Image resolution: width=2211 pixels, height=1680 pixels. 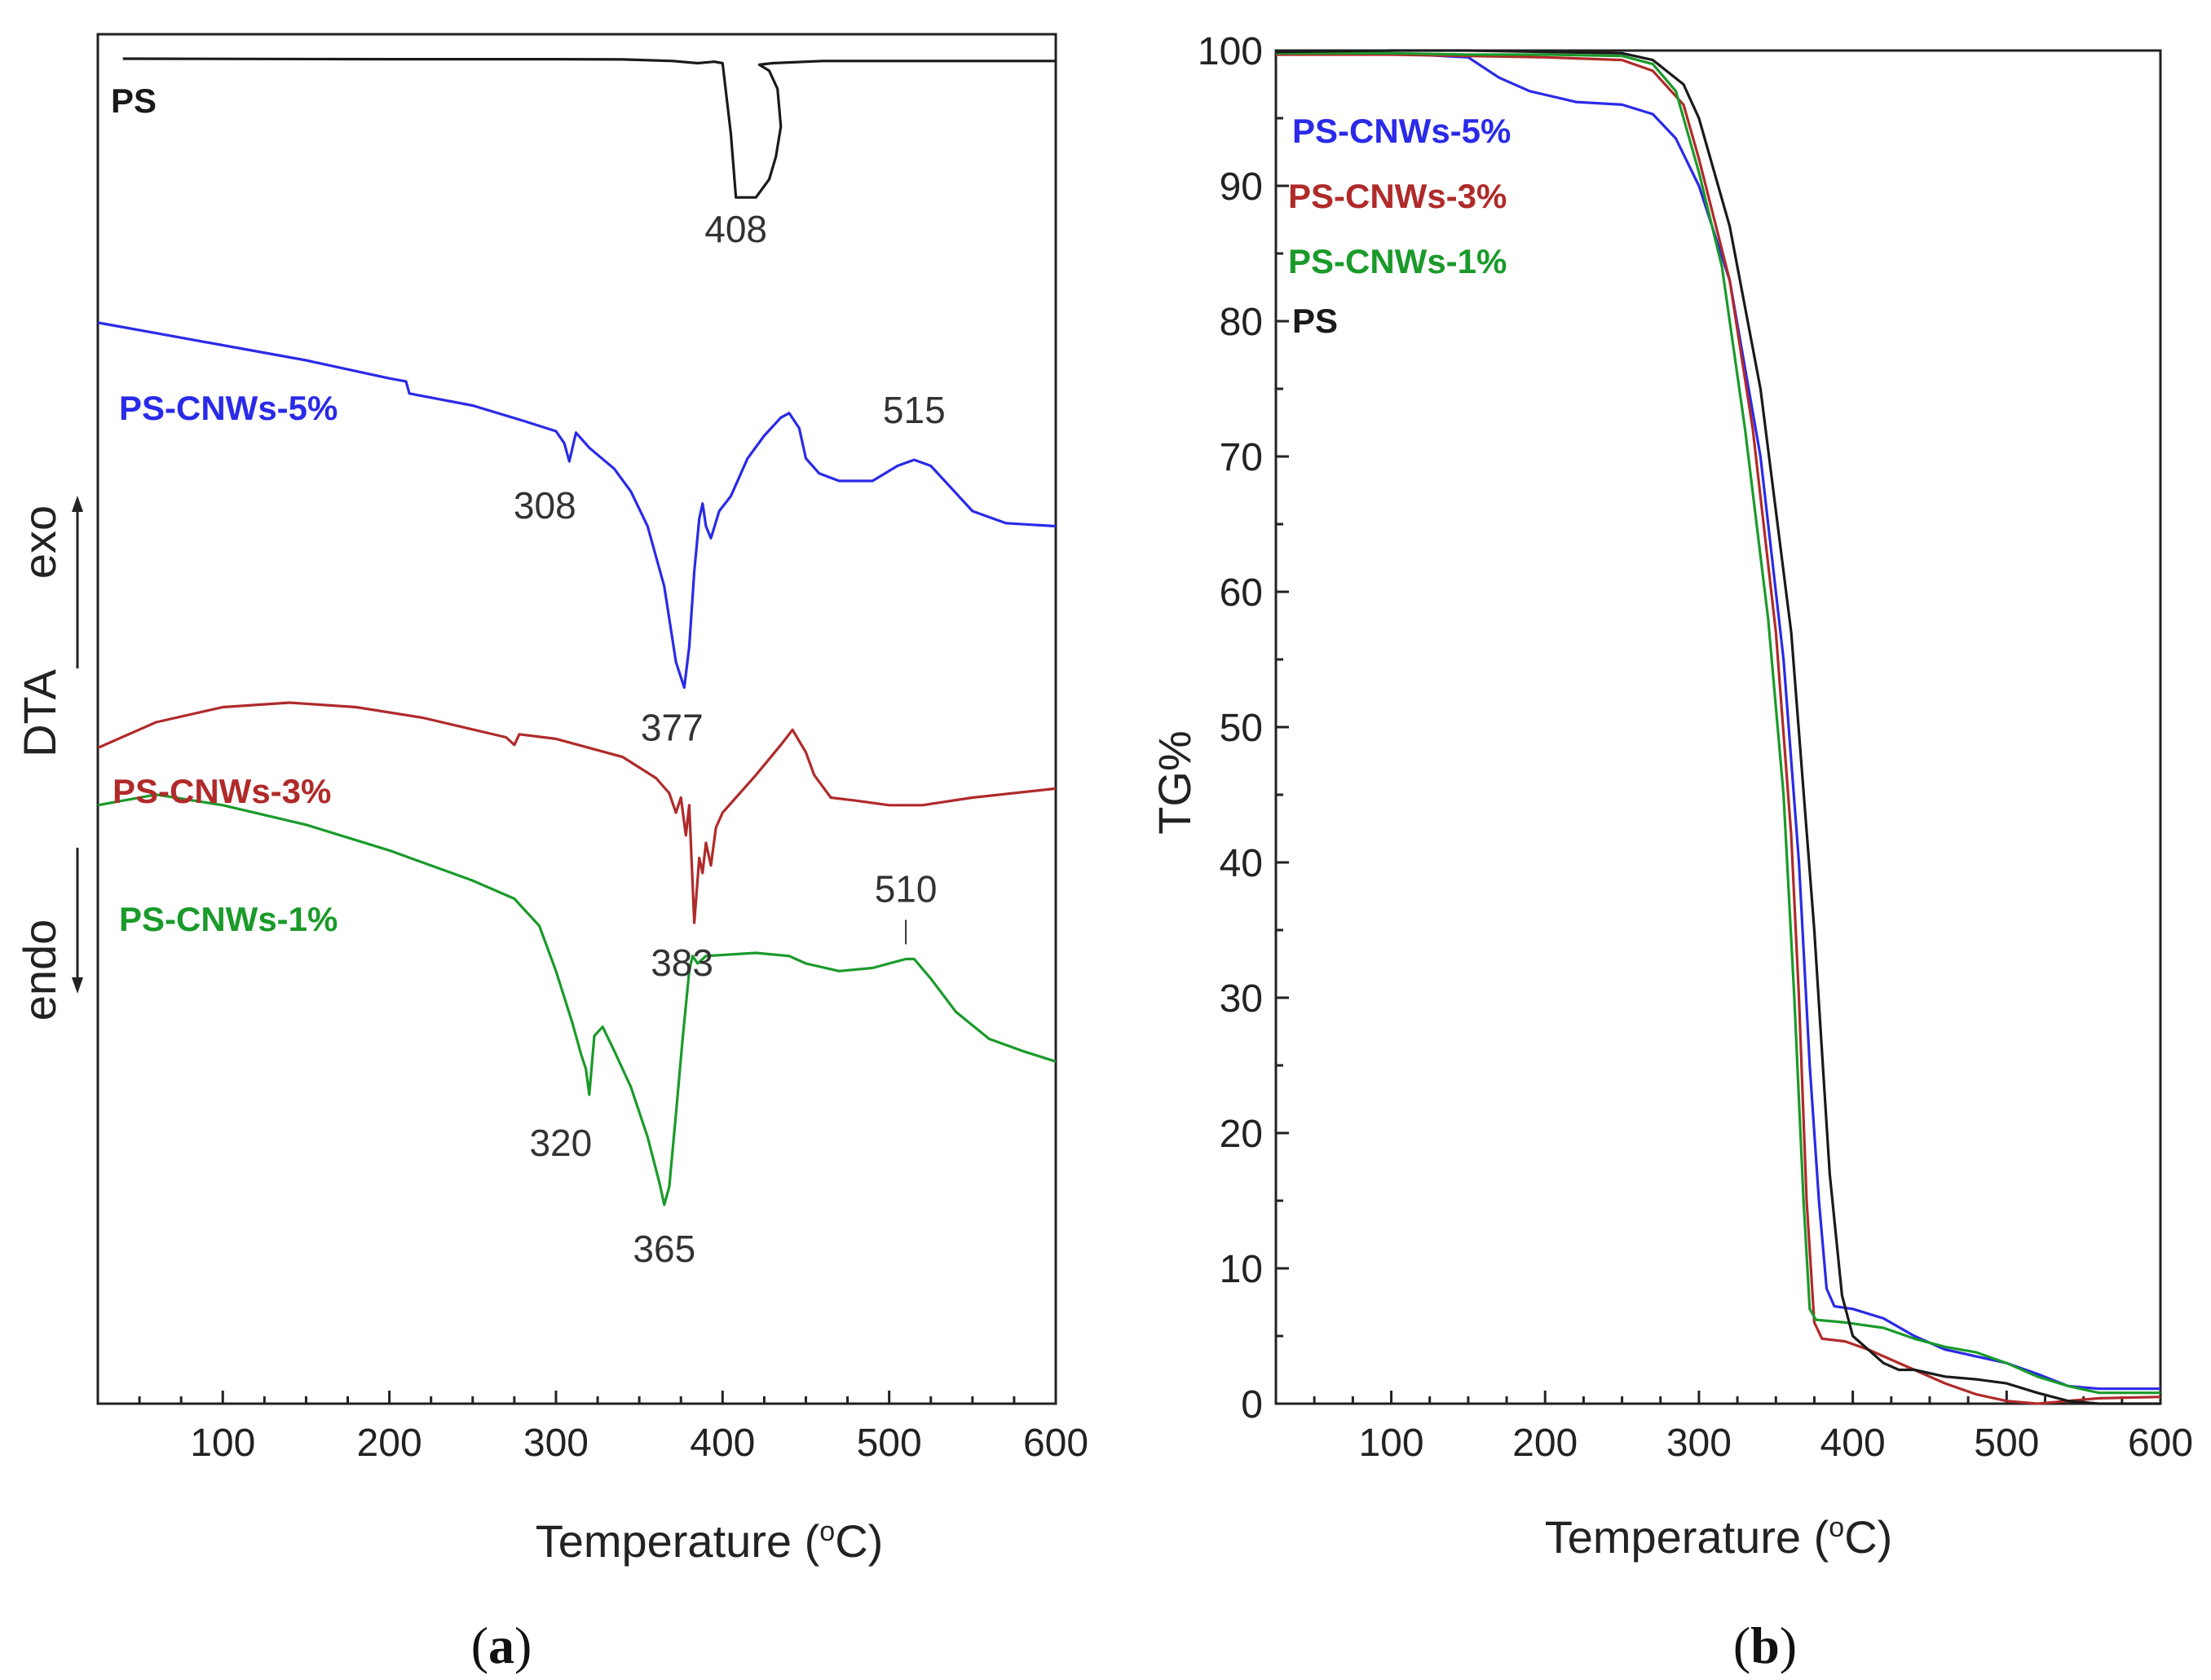 I want to click on b-y-tick-label: 100, so click(x=1230, y=51).